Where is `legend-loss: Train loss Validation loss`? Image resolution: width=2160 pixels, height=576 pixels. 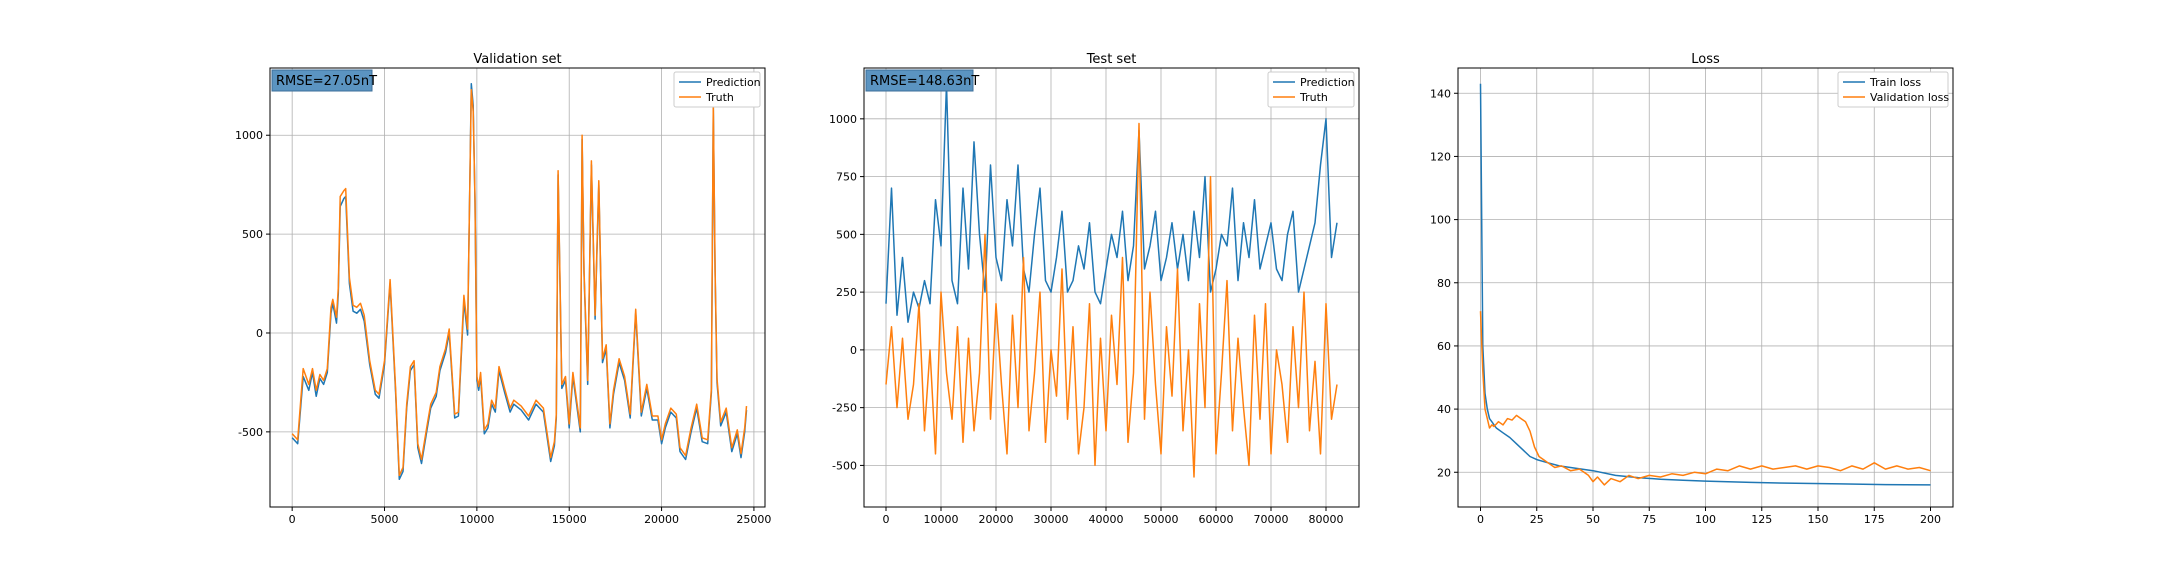
legend-loss: Train loss Validation loss is located at coordinates (1893, 89).